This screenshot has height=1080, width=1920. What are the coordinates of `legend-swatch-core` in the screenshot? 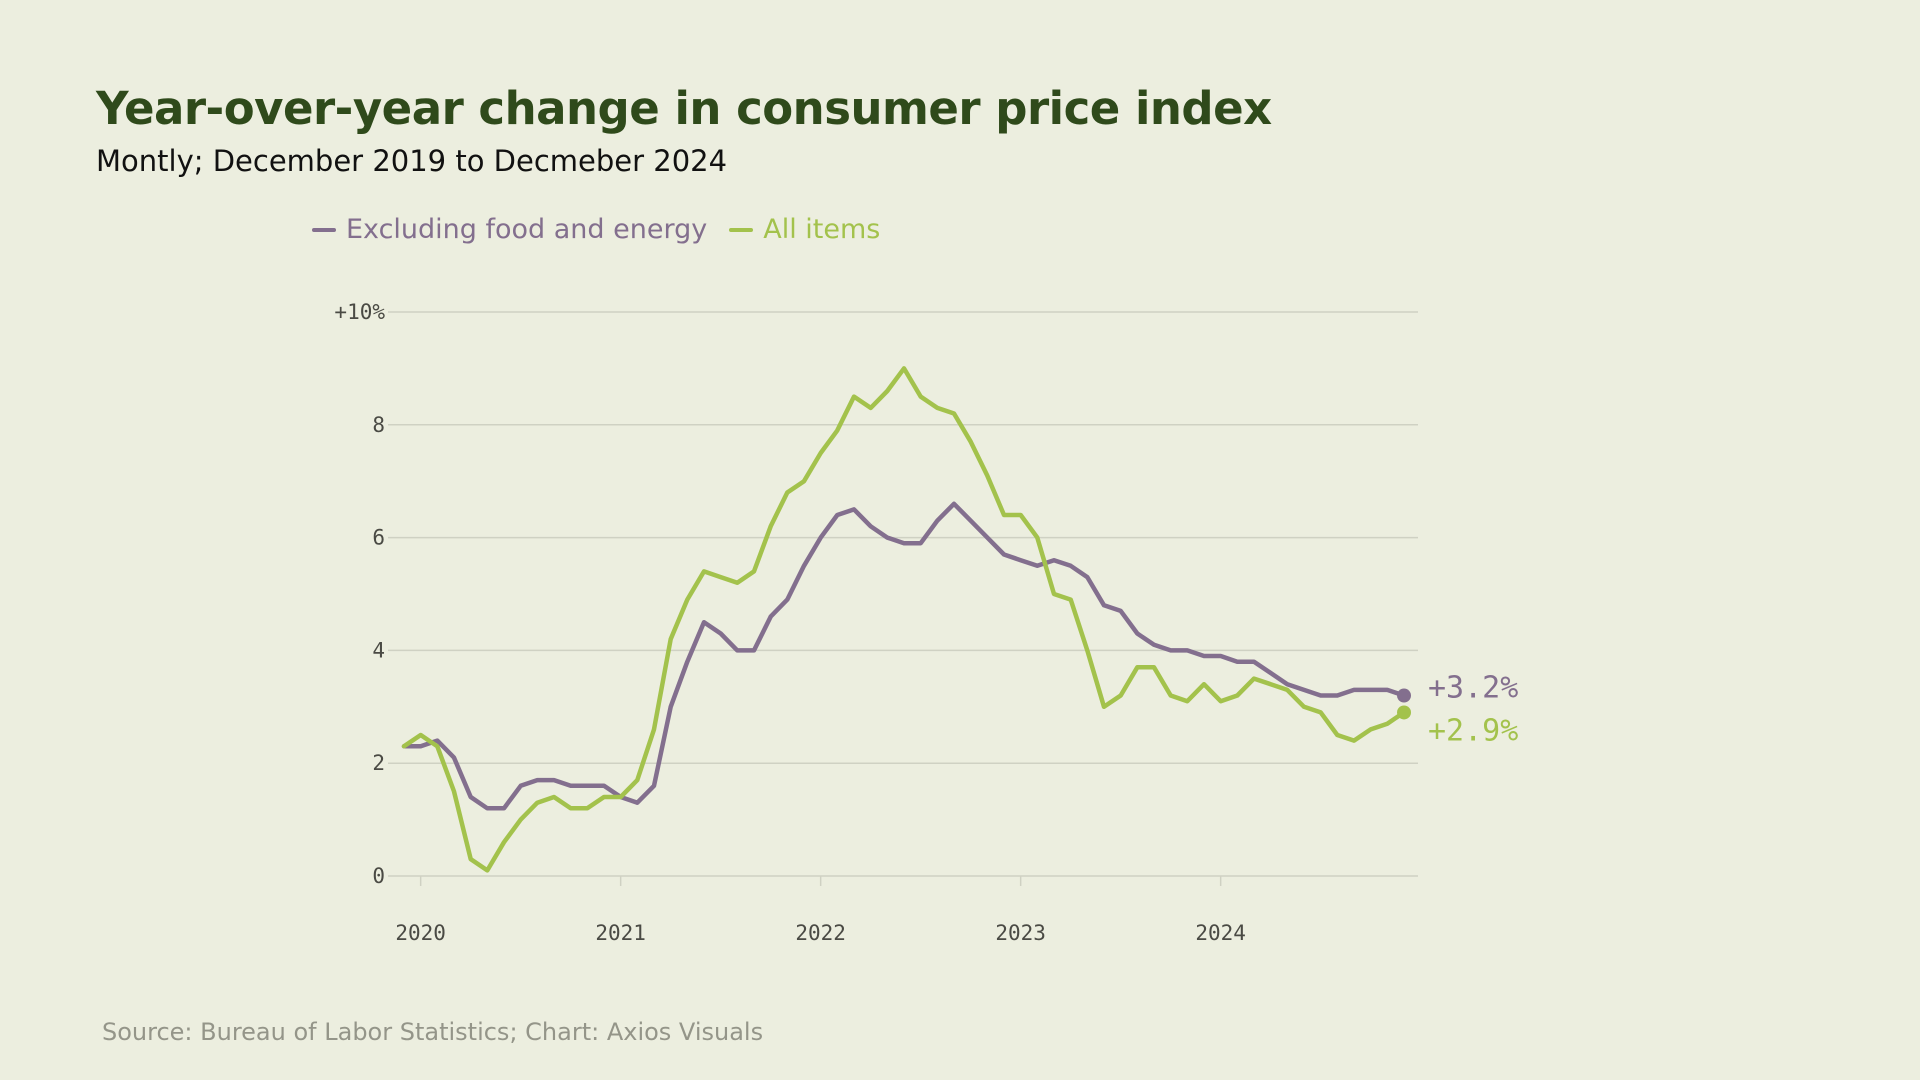 It's located at (324, 229).